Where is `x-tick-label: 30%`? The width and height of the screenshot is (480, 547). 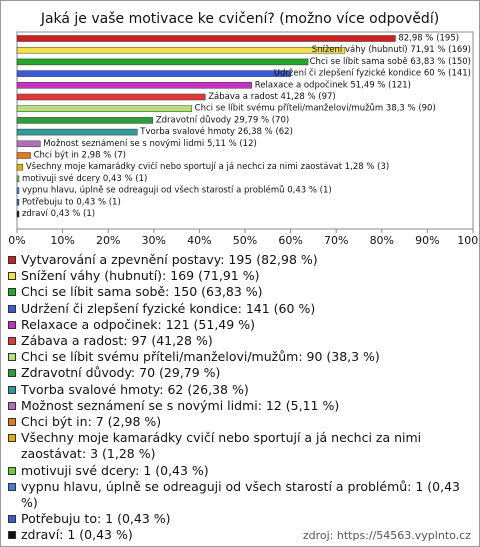 x-tick-label: 30% is located at coordinates (154, 240).